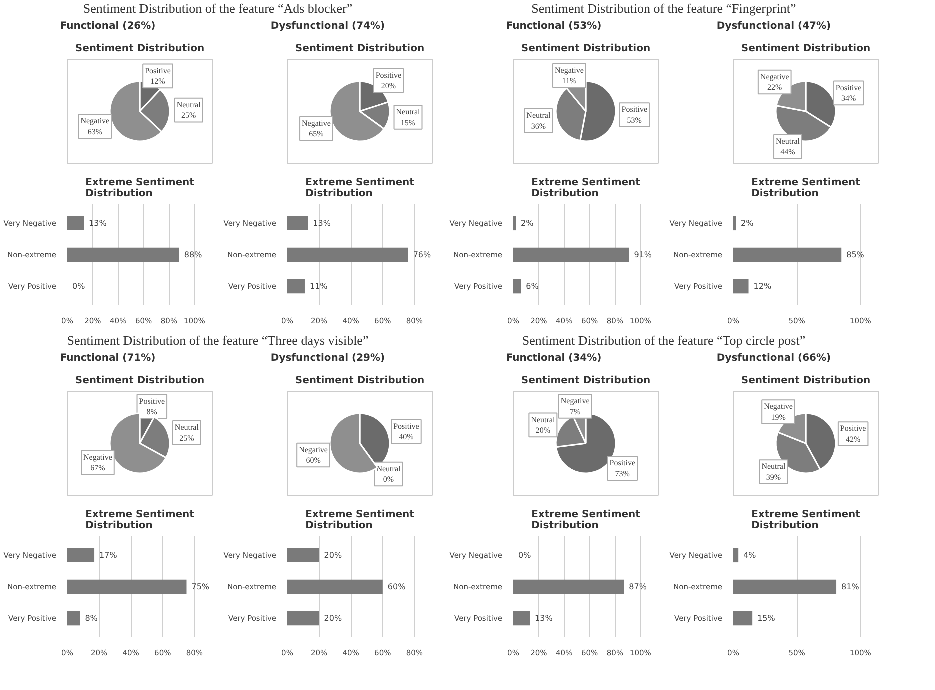 This screenshot has width=935, height=690. I want to click on text: Functional (34%), so click(554, 359).